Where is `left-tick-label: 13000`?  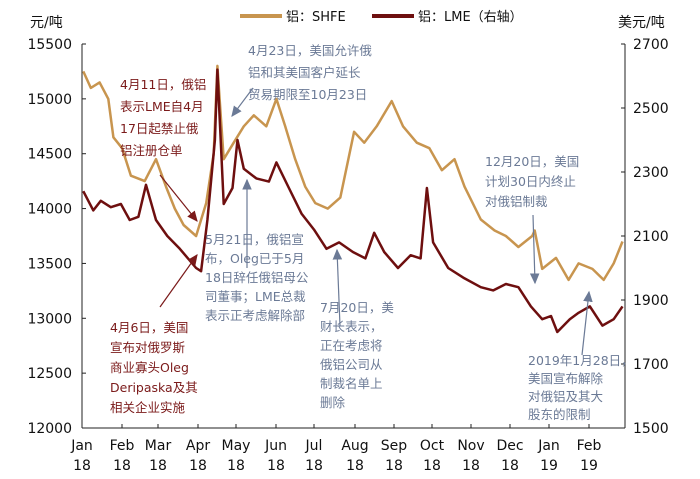 left-tick-label: 13000 is located at coordinates (49, 319).